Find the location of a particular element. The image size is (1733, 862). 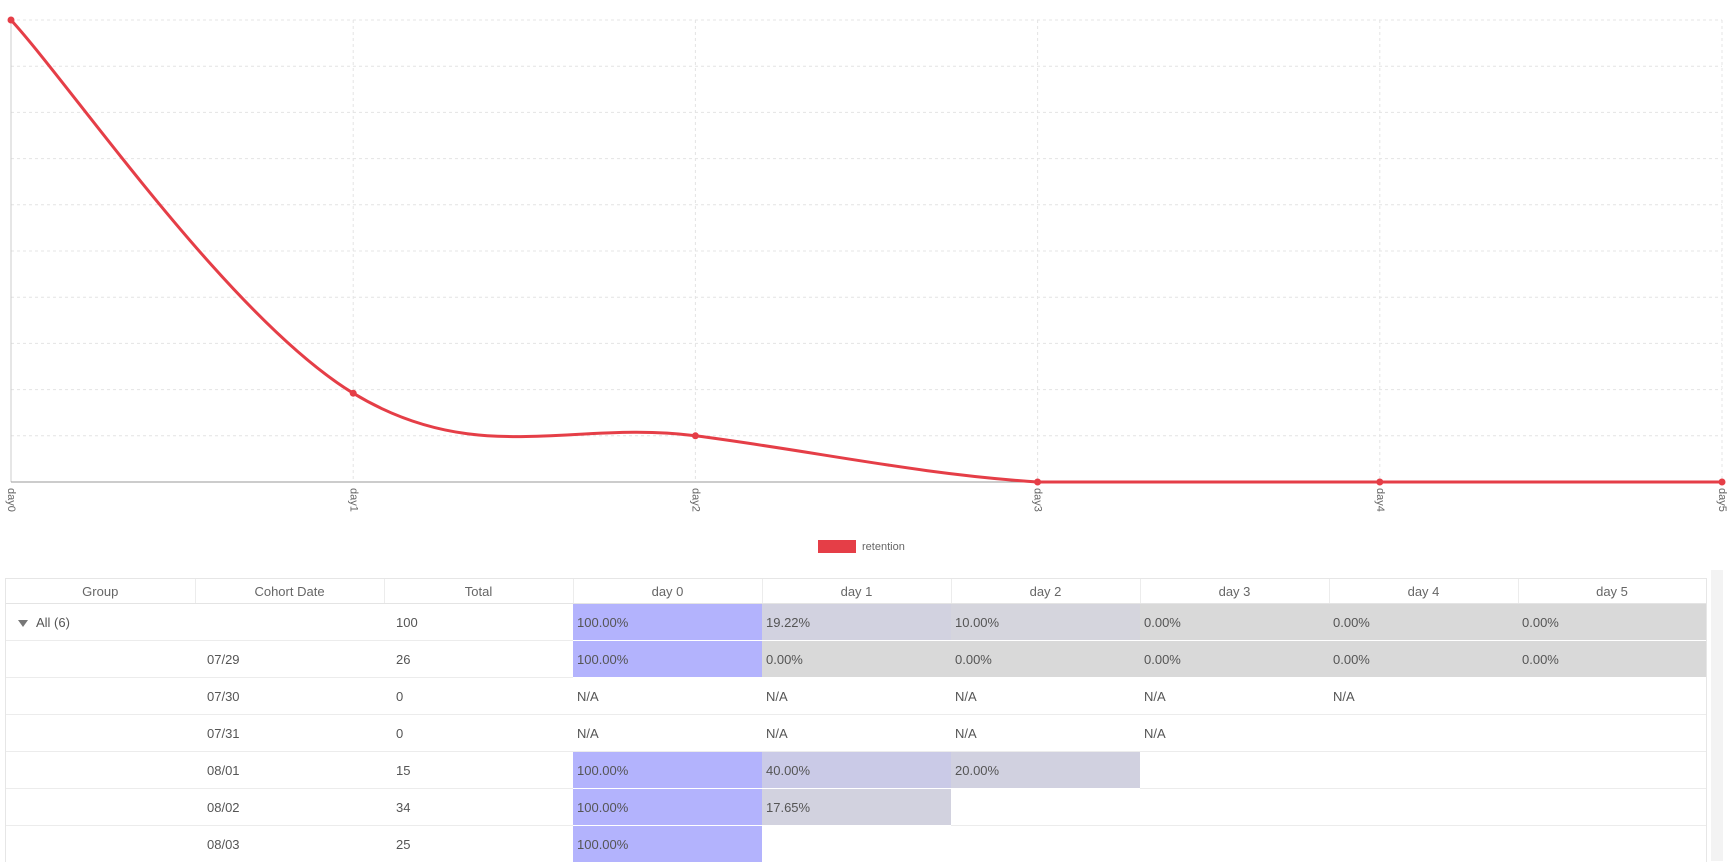

day-2-cell: 10.00% is located at coordinates (1045, 622).